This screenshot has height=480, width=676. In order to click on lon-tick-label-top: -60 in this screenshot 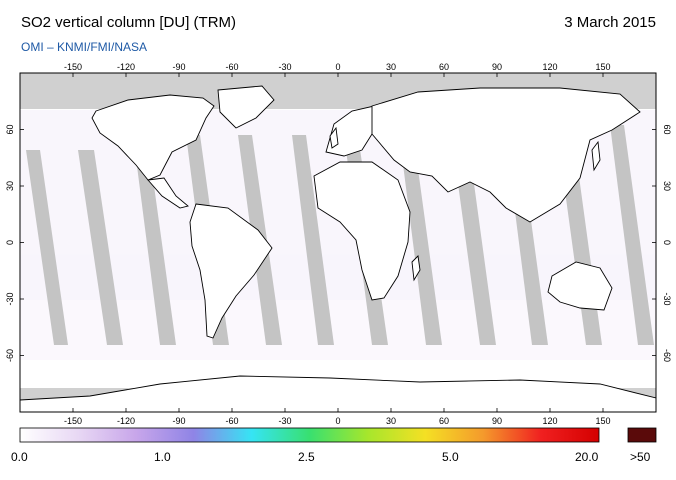, I will do `click(231, 67)`.